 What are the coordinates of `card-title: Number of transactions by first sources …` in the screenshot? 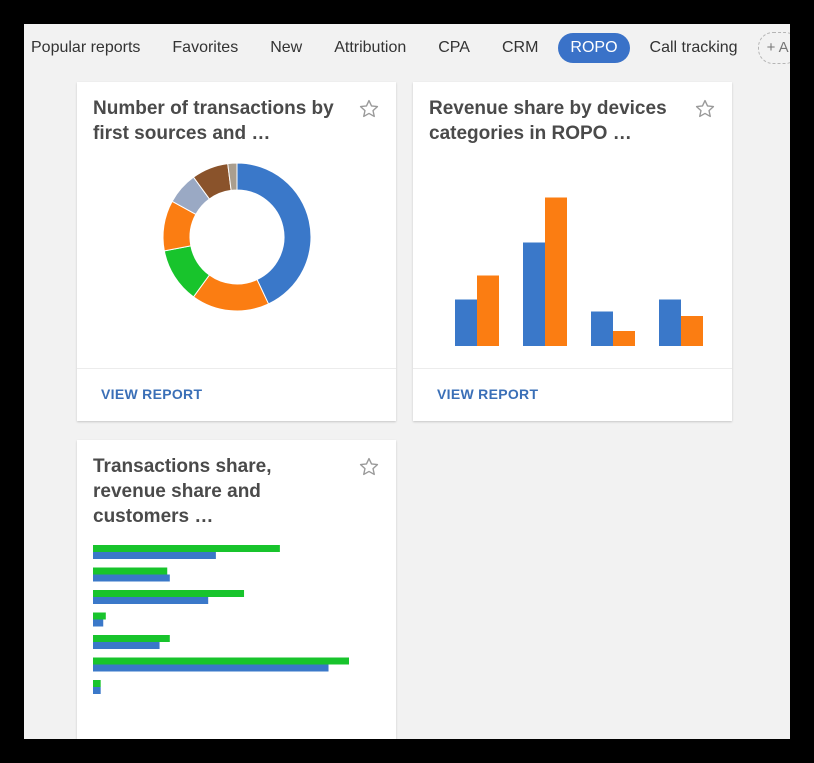 It's located at (213, 121).